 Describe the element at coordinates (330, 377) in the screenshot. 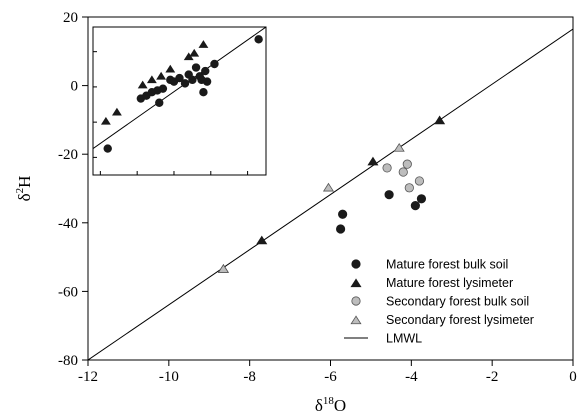

I see `x-tick-label: -6` at that location.